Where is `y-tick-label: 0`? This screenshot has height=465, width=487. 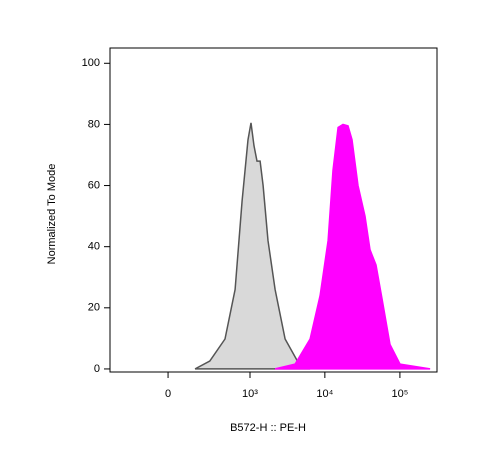 y-tick-label: 0 is located at coordinates (97, 369).